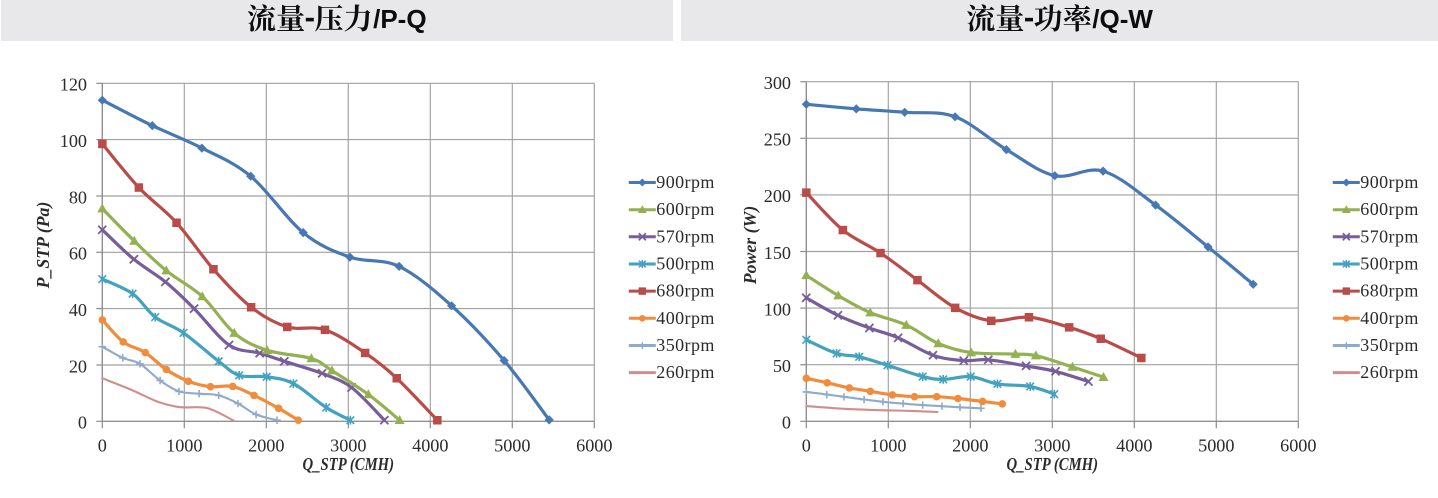 This screenshot has width=1438, height=498. Describe the element at coordinates (777, 140) in the screenshot. I see `svg-text: 250` at that location.